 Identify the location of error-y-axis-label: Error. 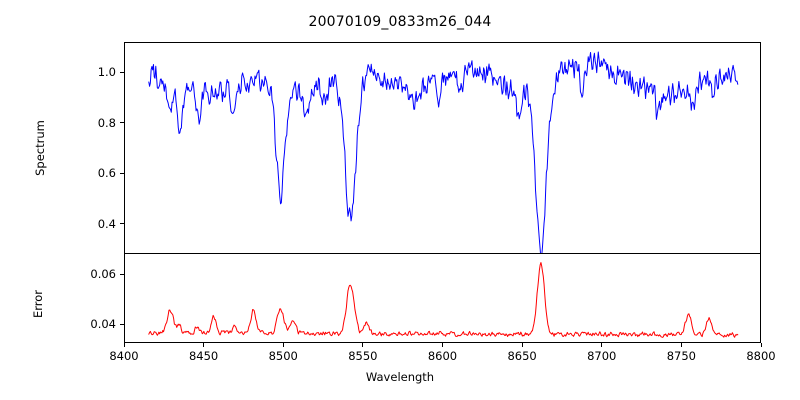
(38, 304).